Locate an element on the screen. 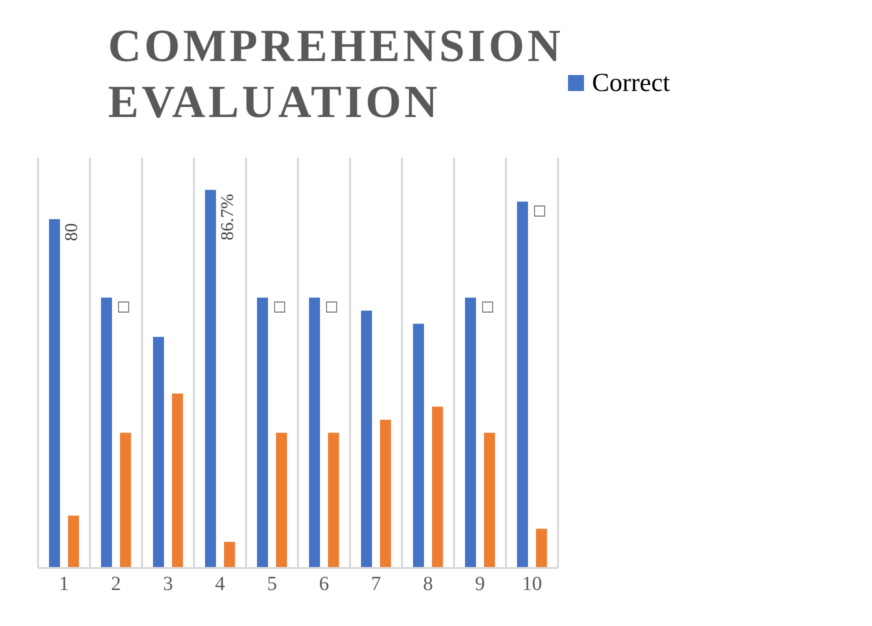  x-tick-label: 6 is located at coordinates (324, 584).